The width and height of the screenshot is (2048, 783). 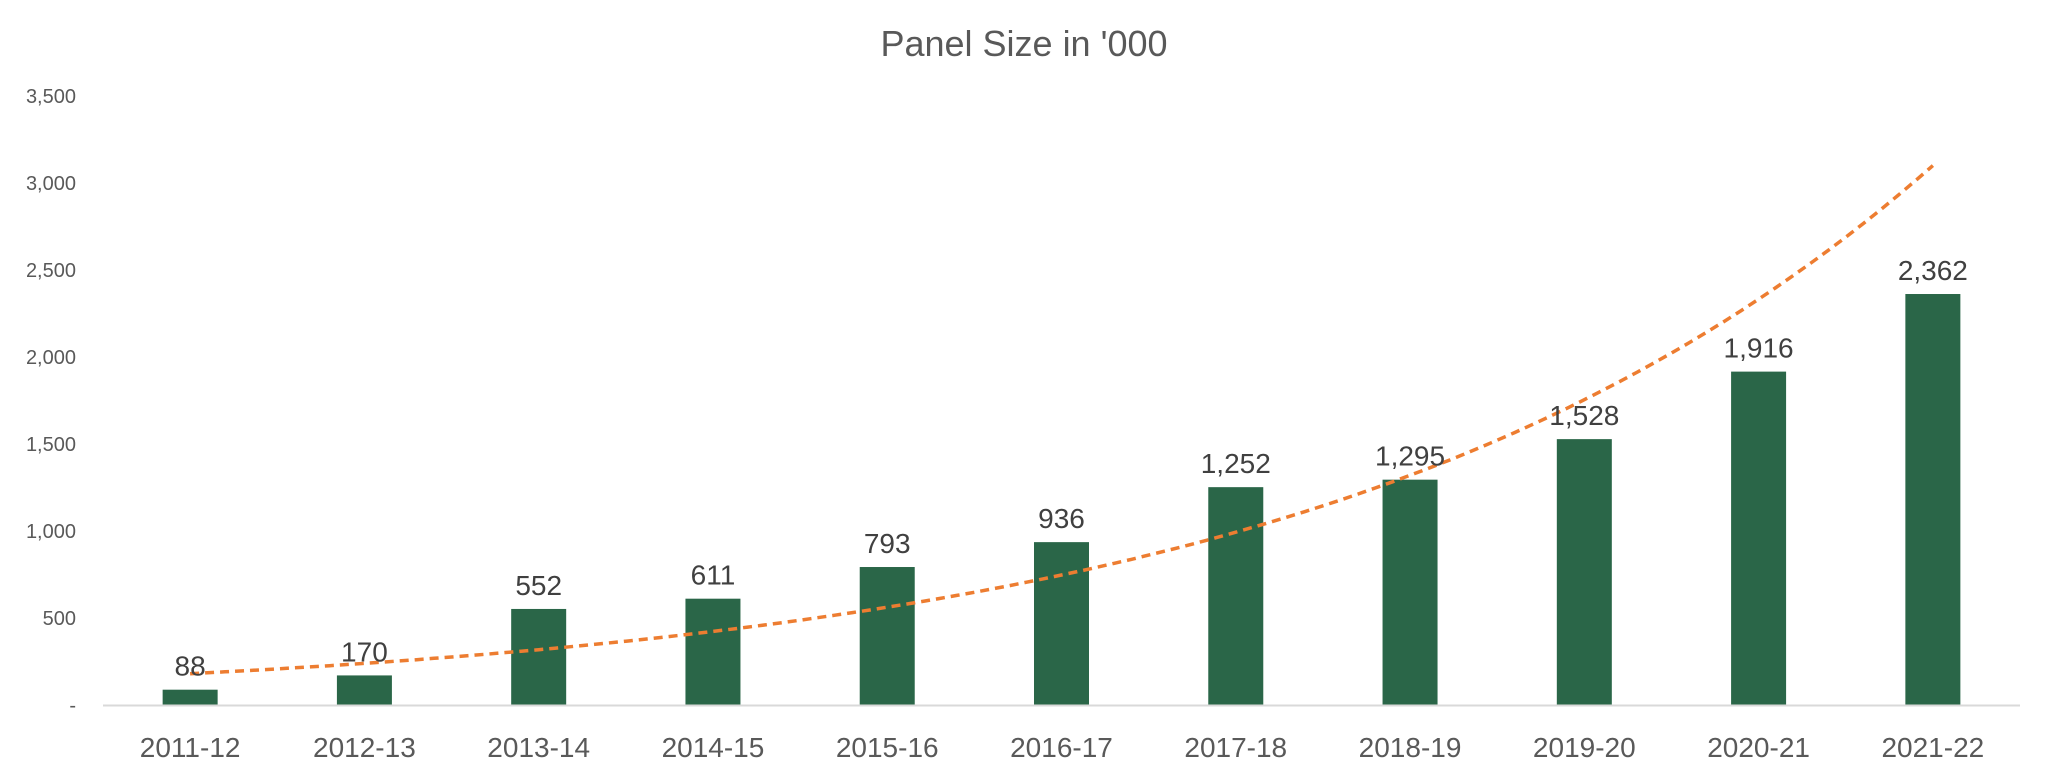 I want to click on x-tick-label: 2012-13, so click(x=364, y=747).